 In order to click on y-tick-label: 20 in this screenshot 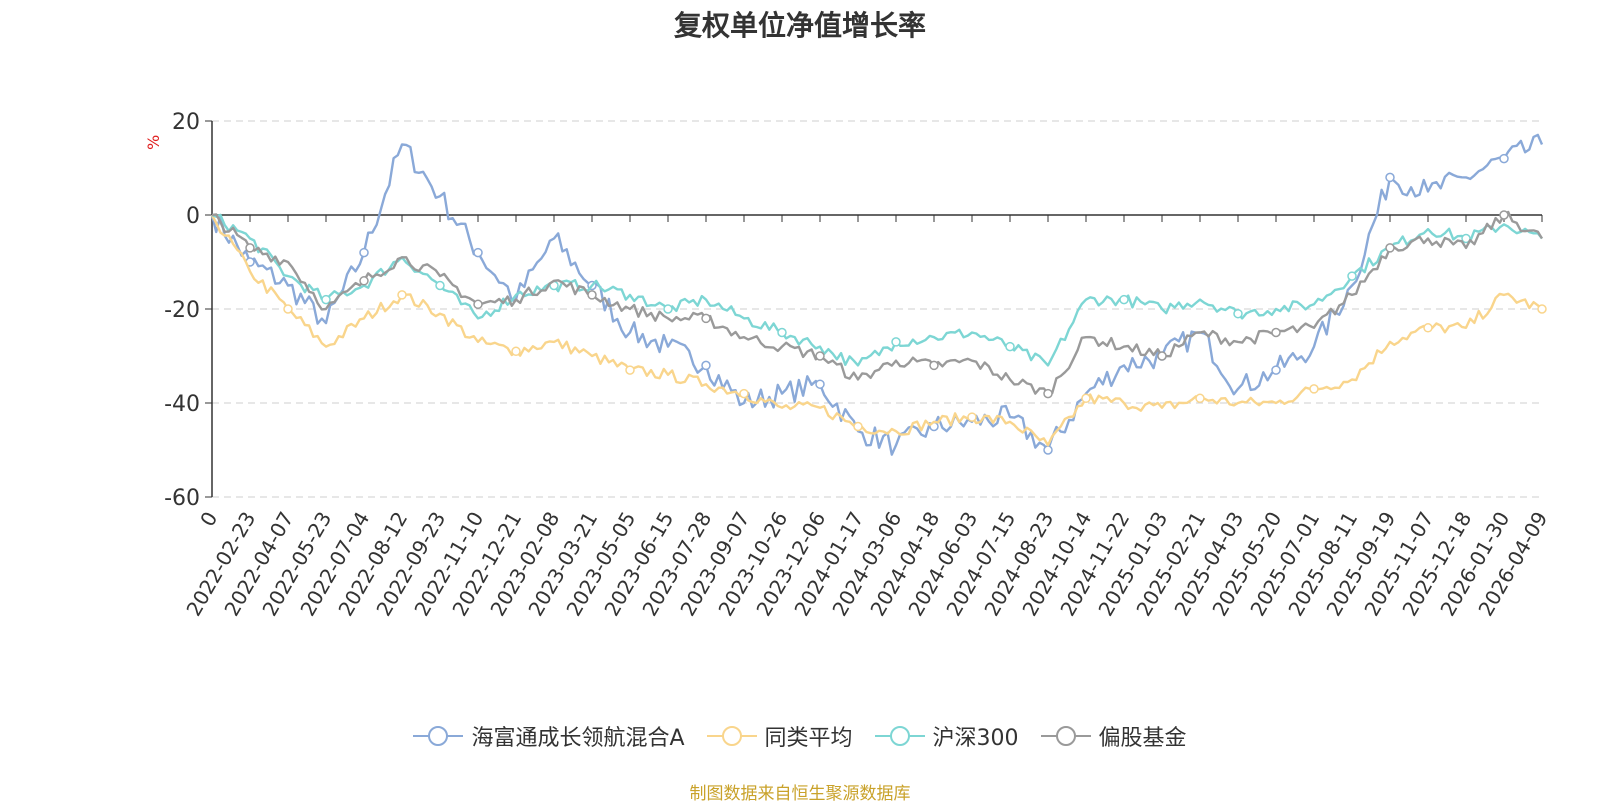, I will do `click(186, 122)`.